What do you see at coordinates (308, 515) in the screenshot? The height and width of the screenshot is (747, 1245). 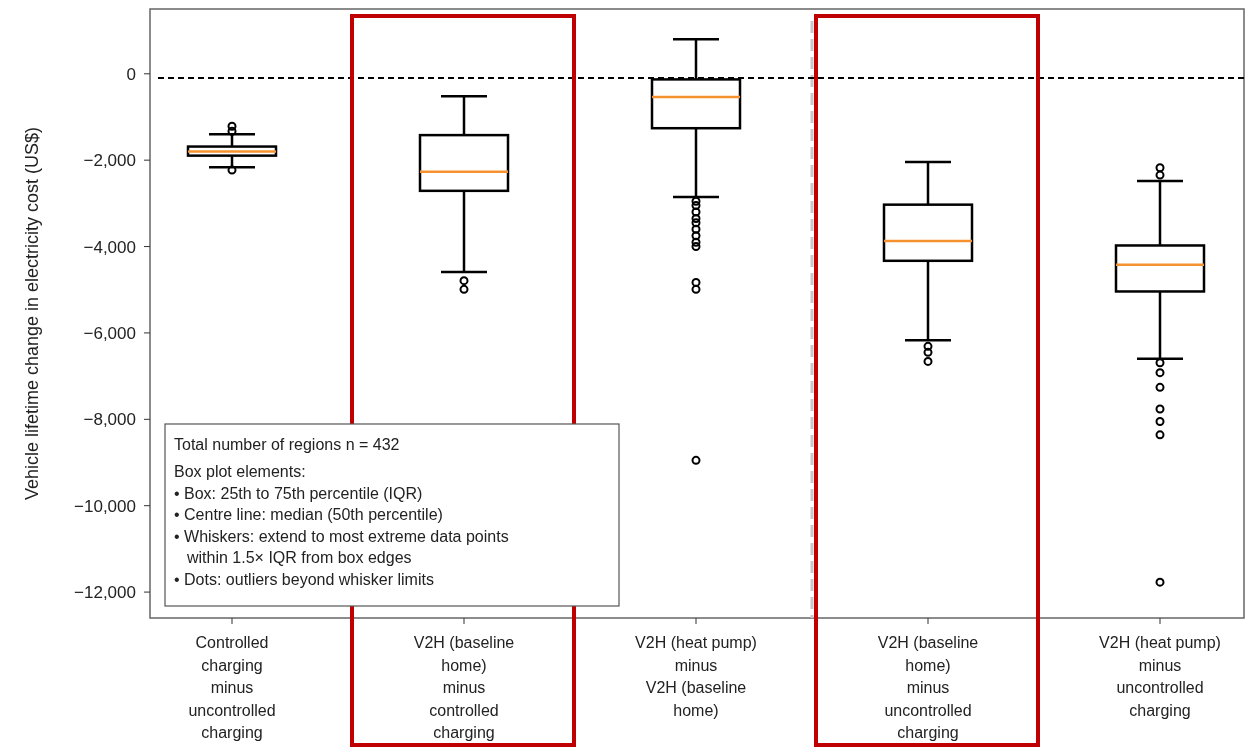 I see `annotation: • Centre line: median (50th percentile)` at bounding box center [308, 515].